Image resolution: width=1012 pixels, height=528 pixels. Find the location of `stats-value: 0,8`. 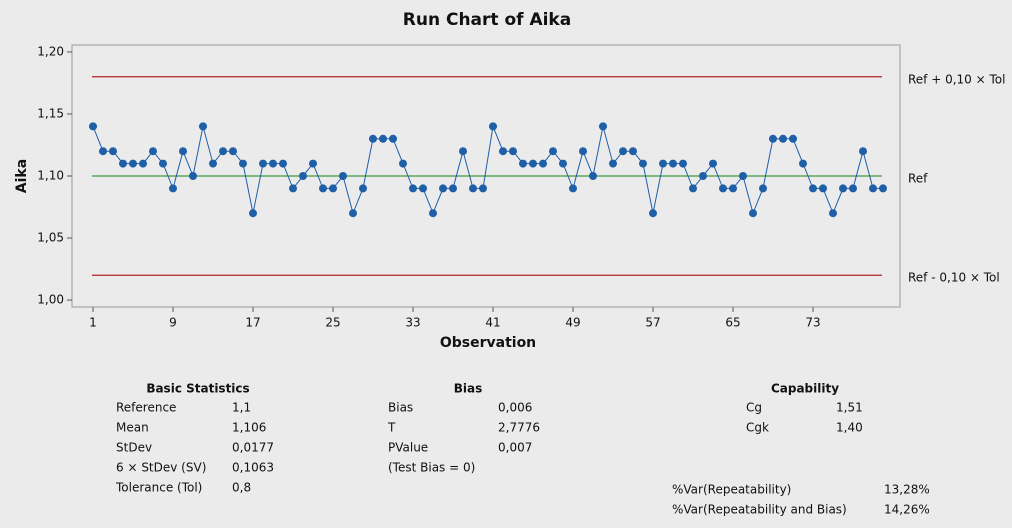

stats-value: 0,8 is located at coordinates (241, 488).